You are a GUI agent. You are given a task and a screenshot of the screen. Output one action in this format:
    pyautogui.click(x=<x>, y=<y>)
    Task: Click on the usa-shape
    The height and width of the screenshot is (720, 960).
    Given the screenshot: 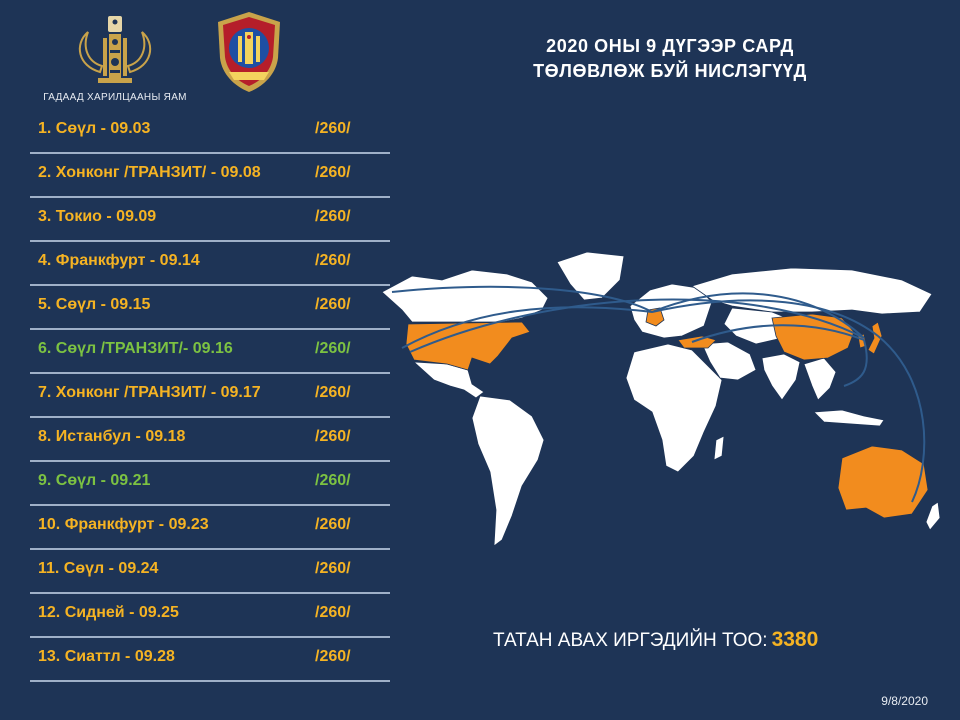 What is the action you would take?
    pyautogui.click(x=468, y=346)
    